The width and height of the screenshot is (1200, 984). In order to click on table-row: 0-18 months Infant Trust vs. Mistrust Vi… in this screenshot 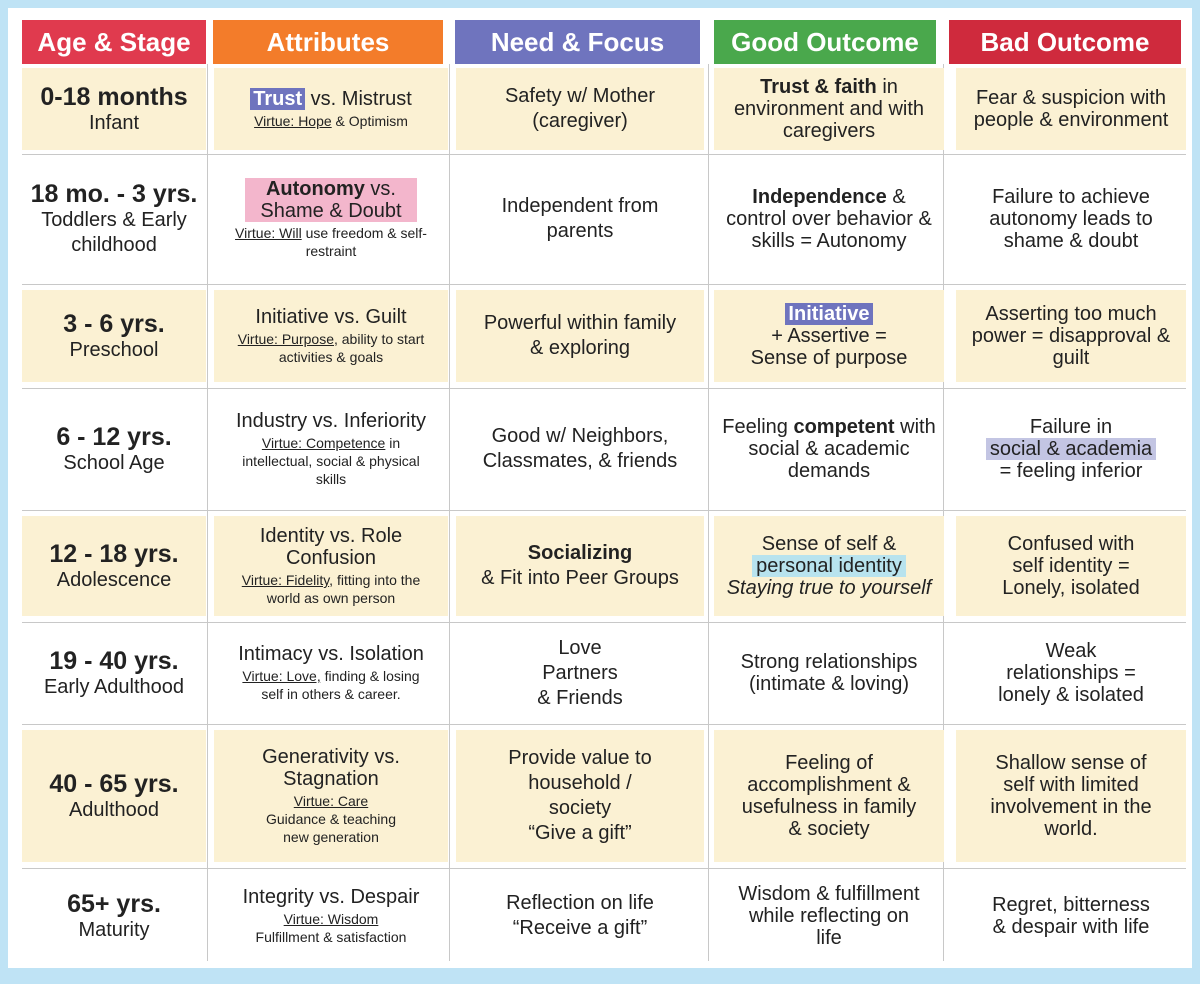, I will do `click(604, 109)`.